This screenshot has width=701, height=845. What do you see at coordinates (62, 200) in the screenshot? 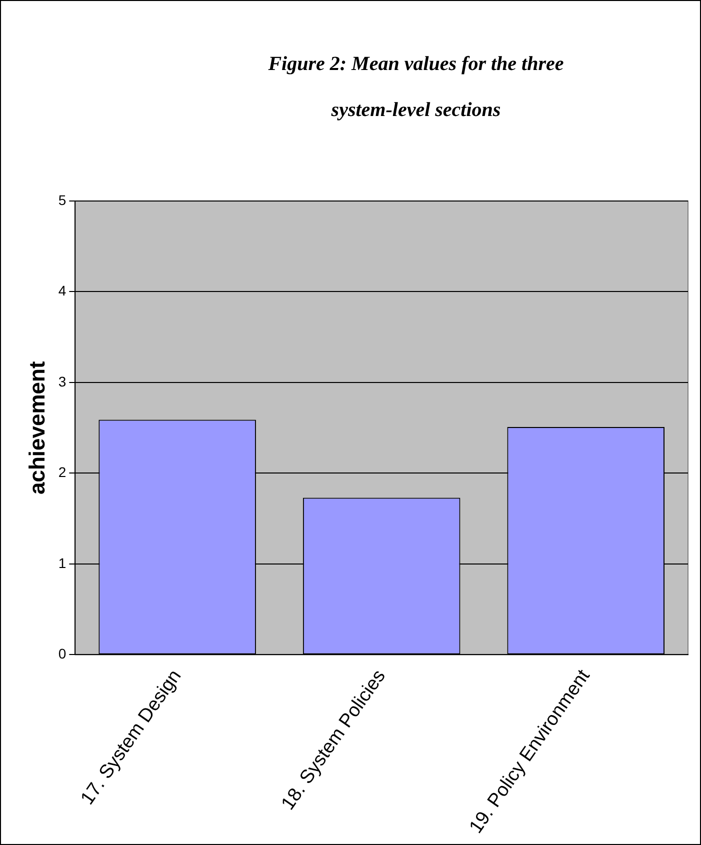
I see `y-tick-label: 5` at bounding box center [62, 200].